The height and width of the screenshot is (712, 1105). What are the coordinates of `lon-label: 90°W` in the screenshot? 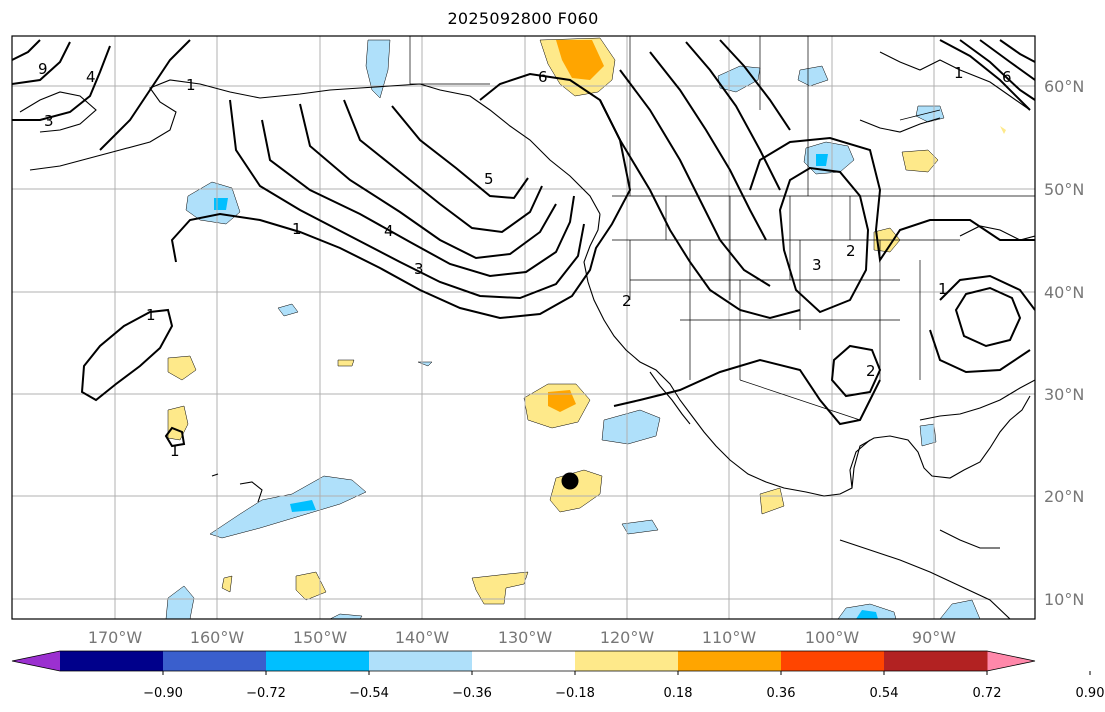 It's located at (934, 637).